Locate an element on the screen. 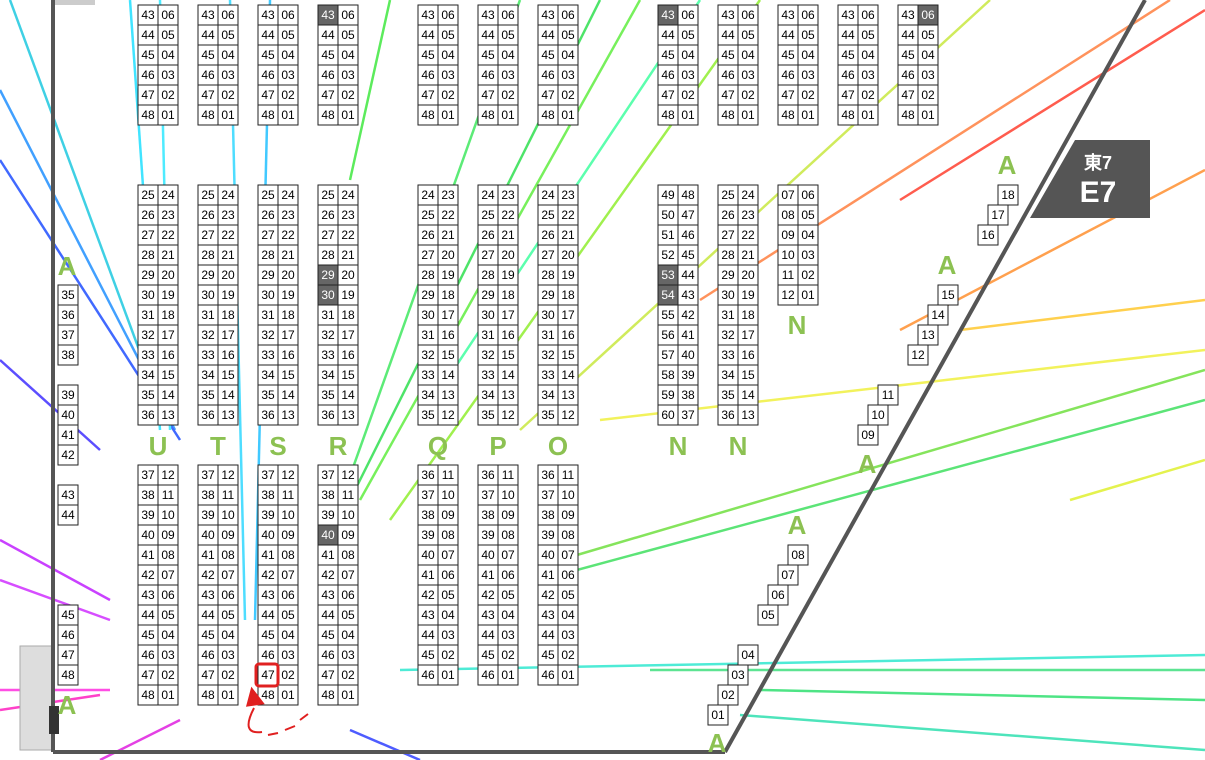 The width and height of the screenshot is (1205, 760). booth-number: 13 is located at coordinates (748, 415).